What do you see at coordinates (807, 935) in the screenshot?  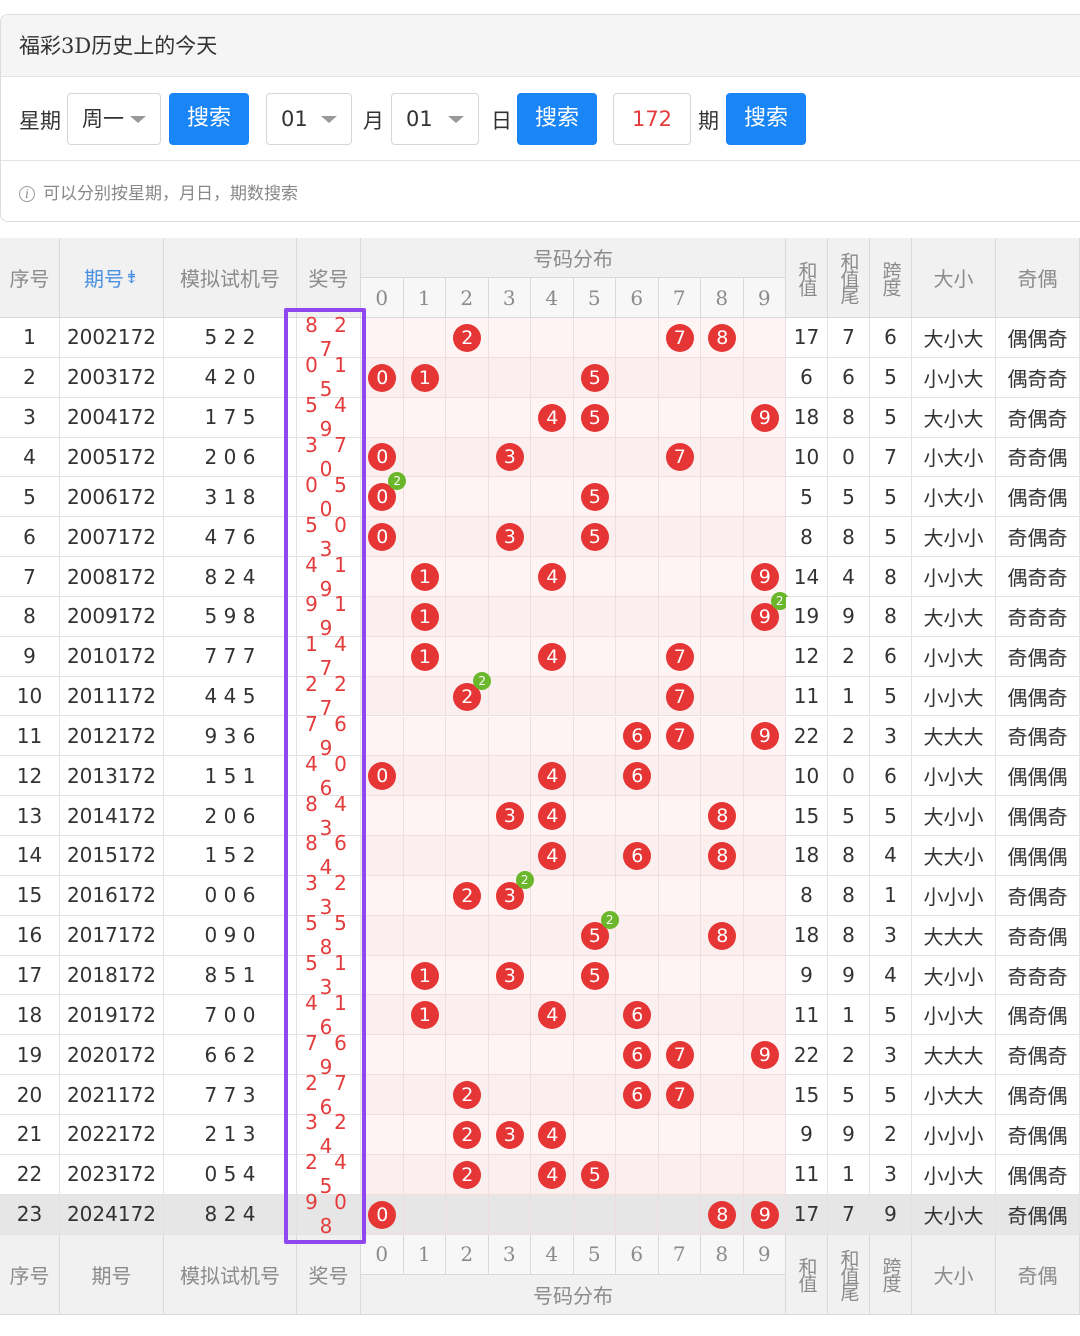 I see `row-sum: 18` at bounding box center [807, 935].